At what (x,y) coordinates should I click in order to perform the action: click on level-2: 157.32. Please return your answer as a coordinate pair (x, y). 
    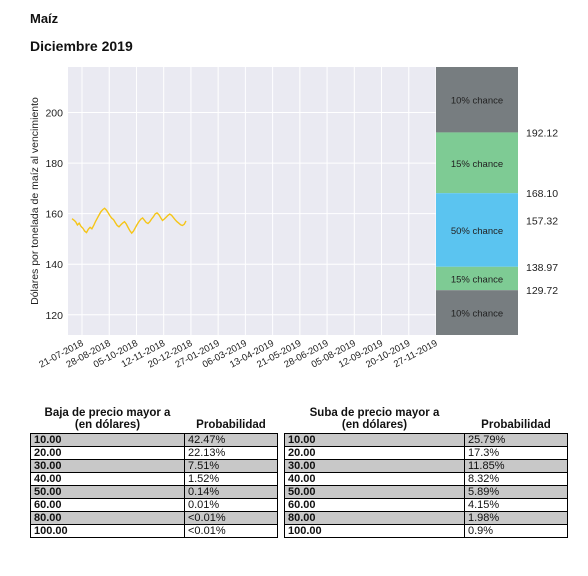
    Looking at the image, I should click on (542, 221).